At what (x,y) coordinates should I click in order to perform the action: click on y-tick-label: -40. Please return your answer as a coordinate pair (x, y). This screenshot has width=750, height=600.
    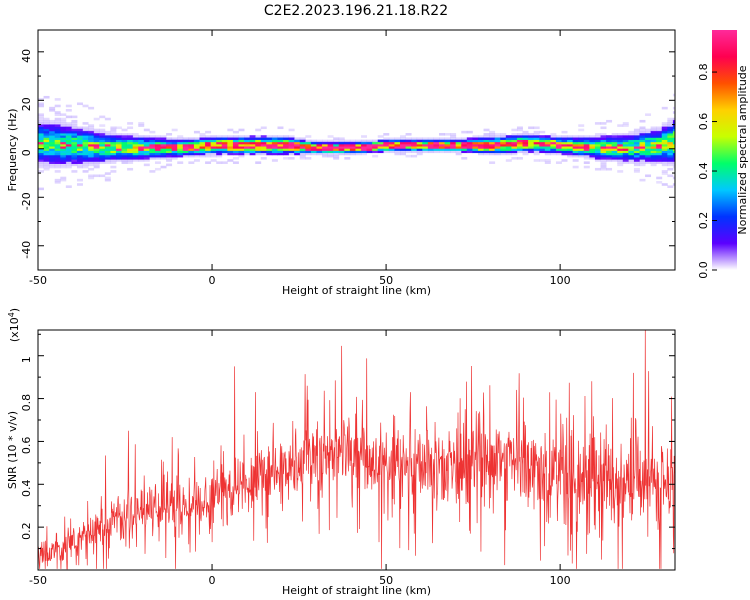
    Looking at the image, I should click on (26, 250).